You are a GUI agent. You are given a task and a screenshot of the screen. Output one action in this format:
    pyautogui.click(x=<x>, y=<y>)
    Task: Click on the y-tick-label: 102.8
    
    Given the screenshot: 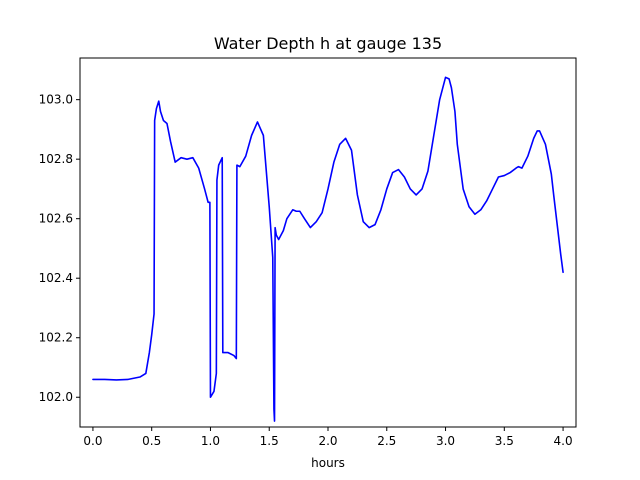 What is the action you would take?
    pyautogui.click(x=56, y=159)
    